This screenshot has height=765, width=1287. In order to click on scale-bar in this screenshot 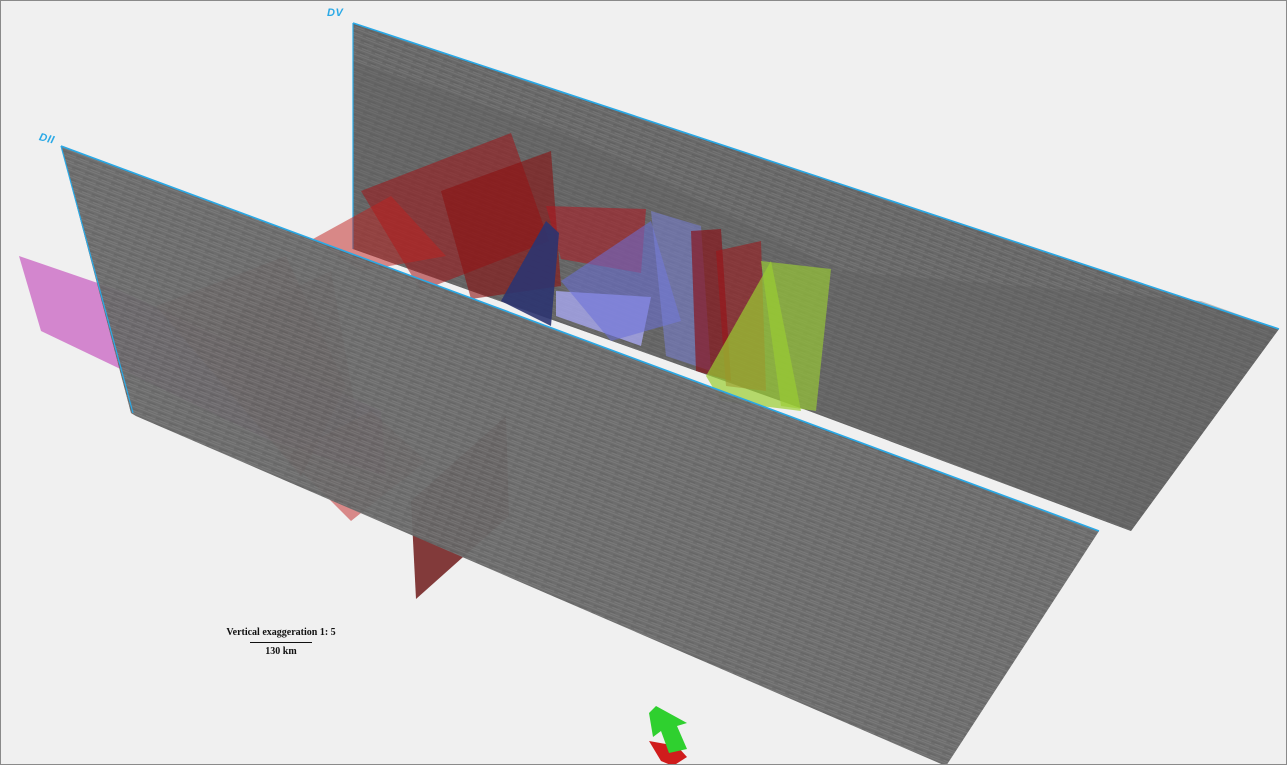, I will do `click(281, 642)`.